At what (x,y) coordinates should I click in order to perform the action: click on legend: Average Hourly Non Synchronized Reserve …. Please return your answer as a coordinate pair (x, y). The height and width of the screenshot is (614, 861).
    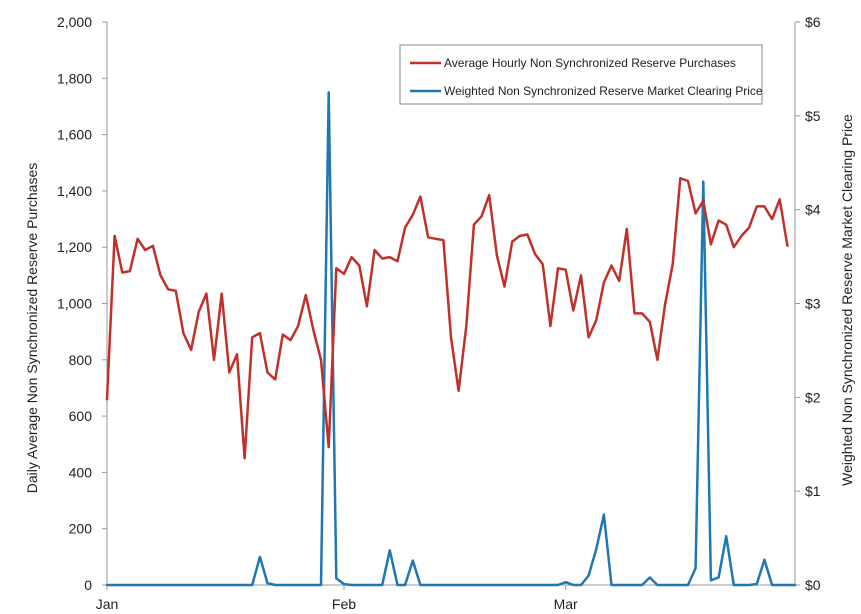
    Looking at the image, I should click on (581, 74).